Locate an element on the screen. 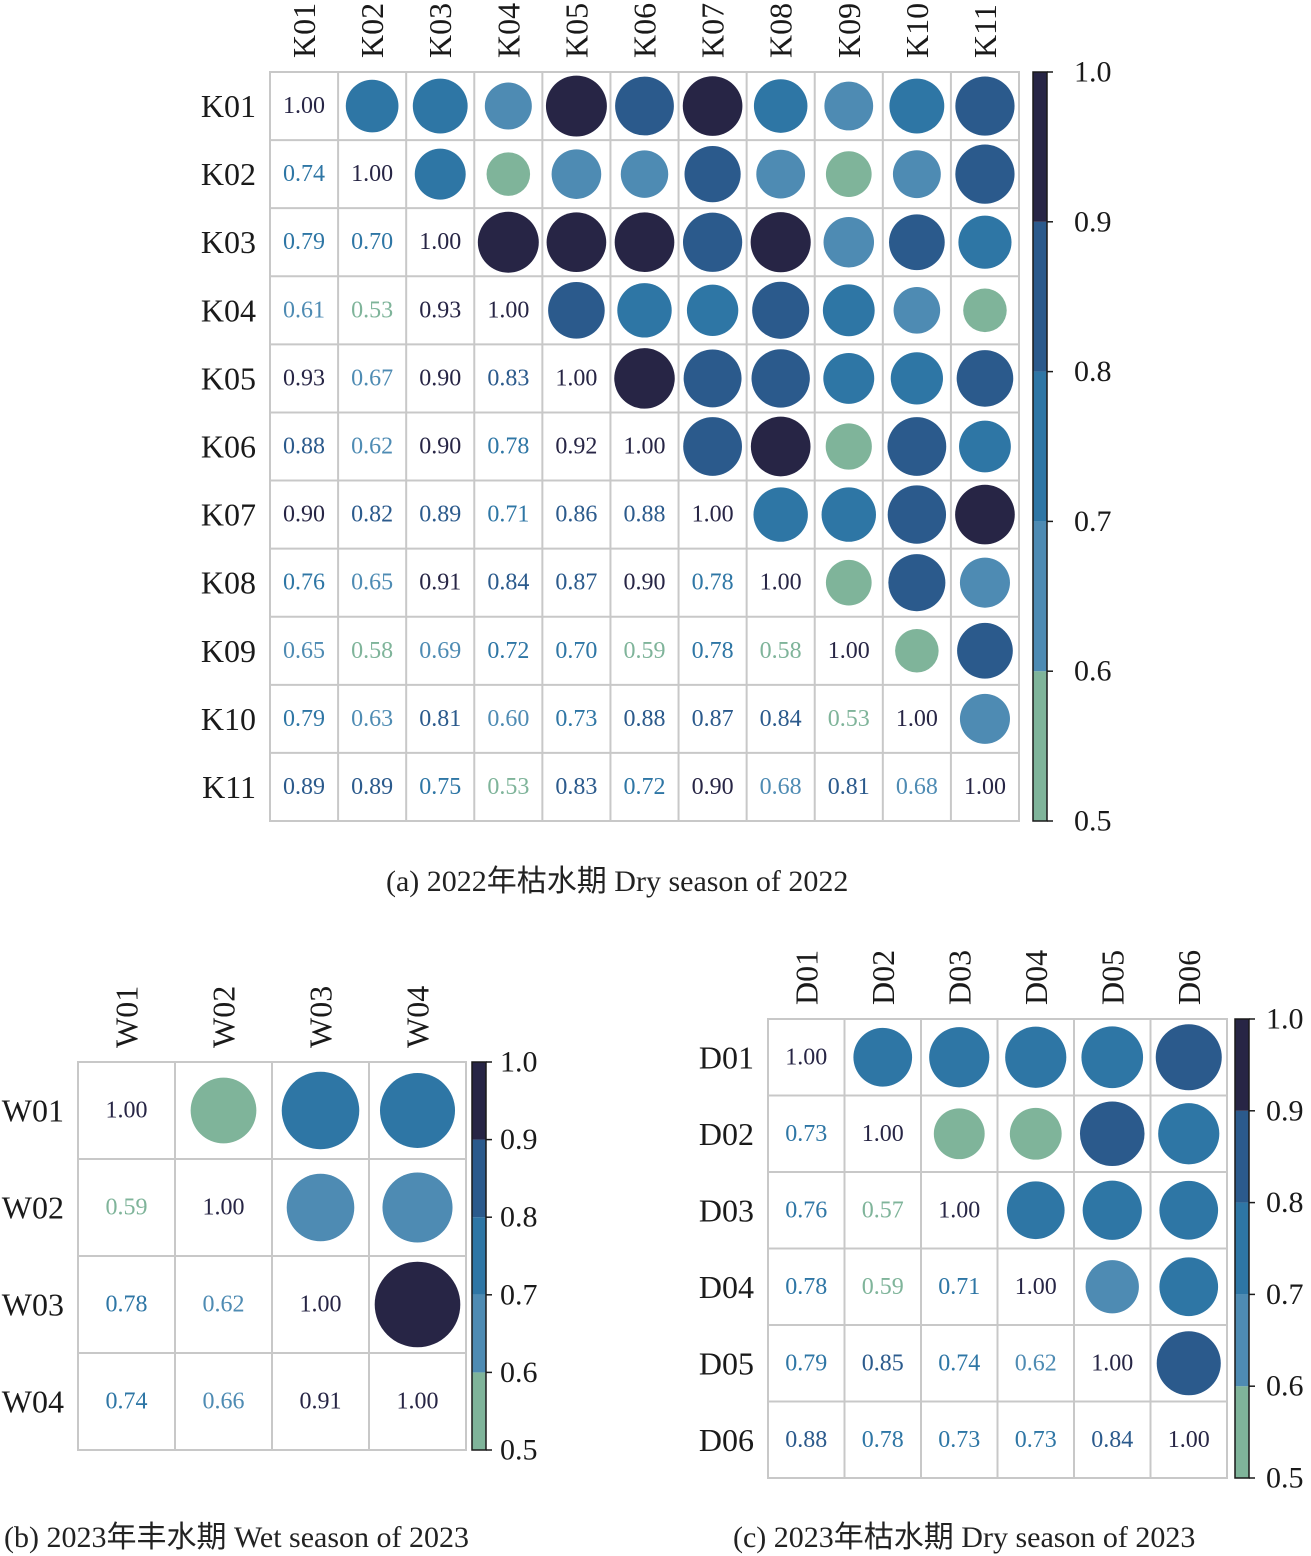 Image resolution: width=1311 pixels, height=1556 pixels. correlation-value: 0.76 is located at coordinates (806, 1210).